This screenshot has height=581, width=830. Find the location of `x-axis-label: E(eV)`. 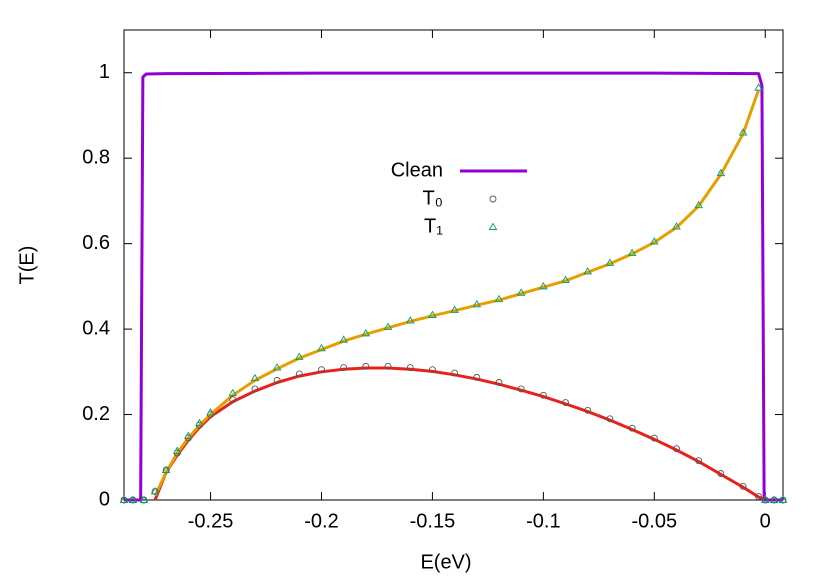

x-axis-label: E(eV) is located at coordinates (445, 562).